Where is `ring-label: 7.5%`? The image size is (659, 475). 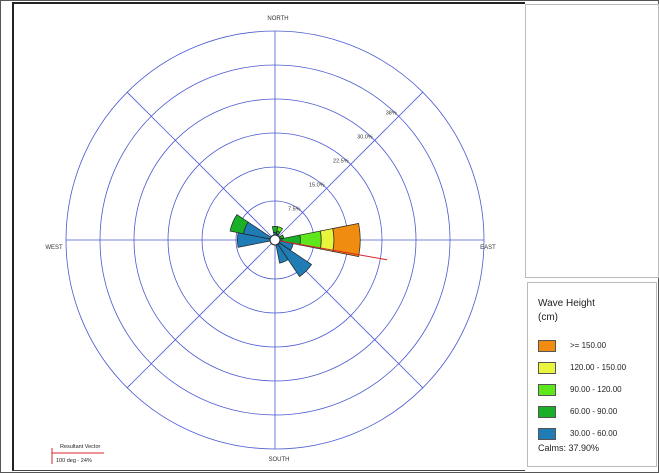
ring-label: 7.5% is located at coordinates (294, 209).